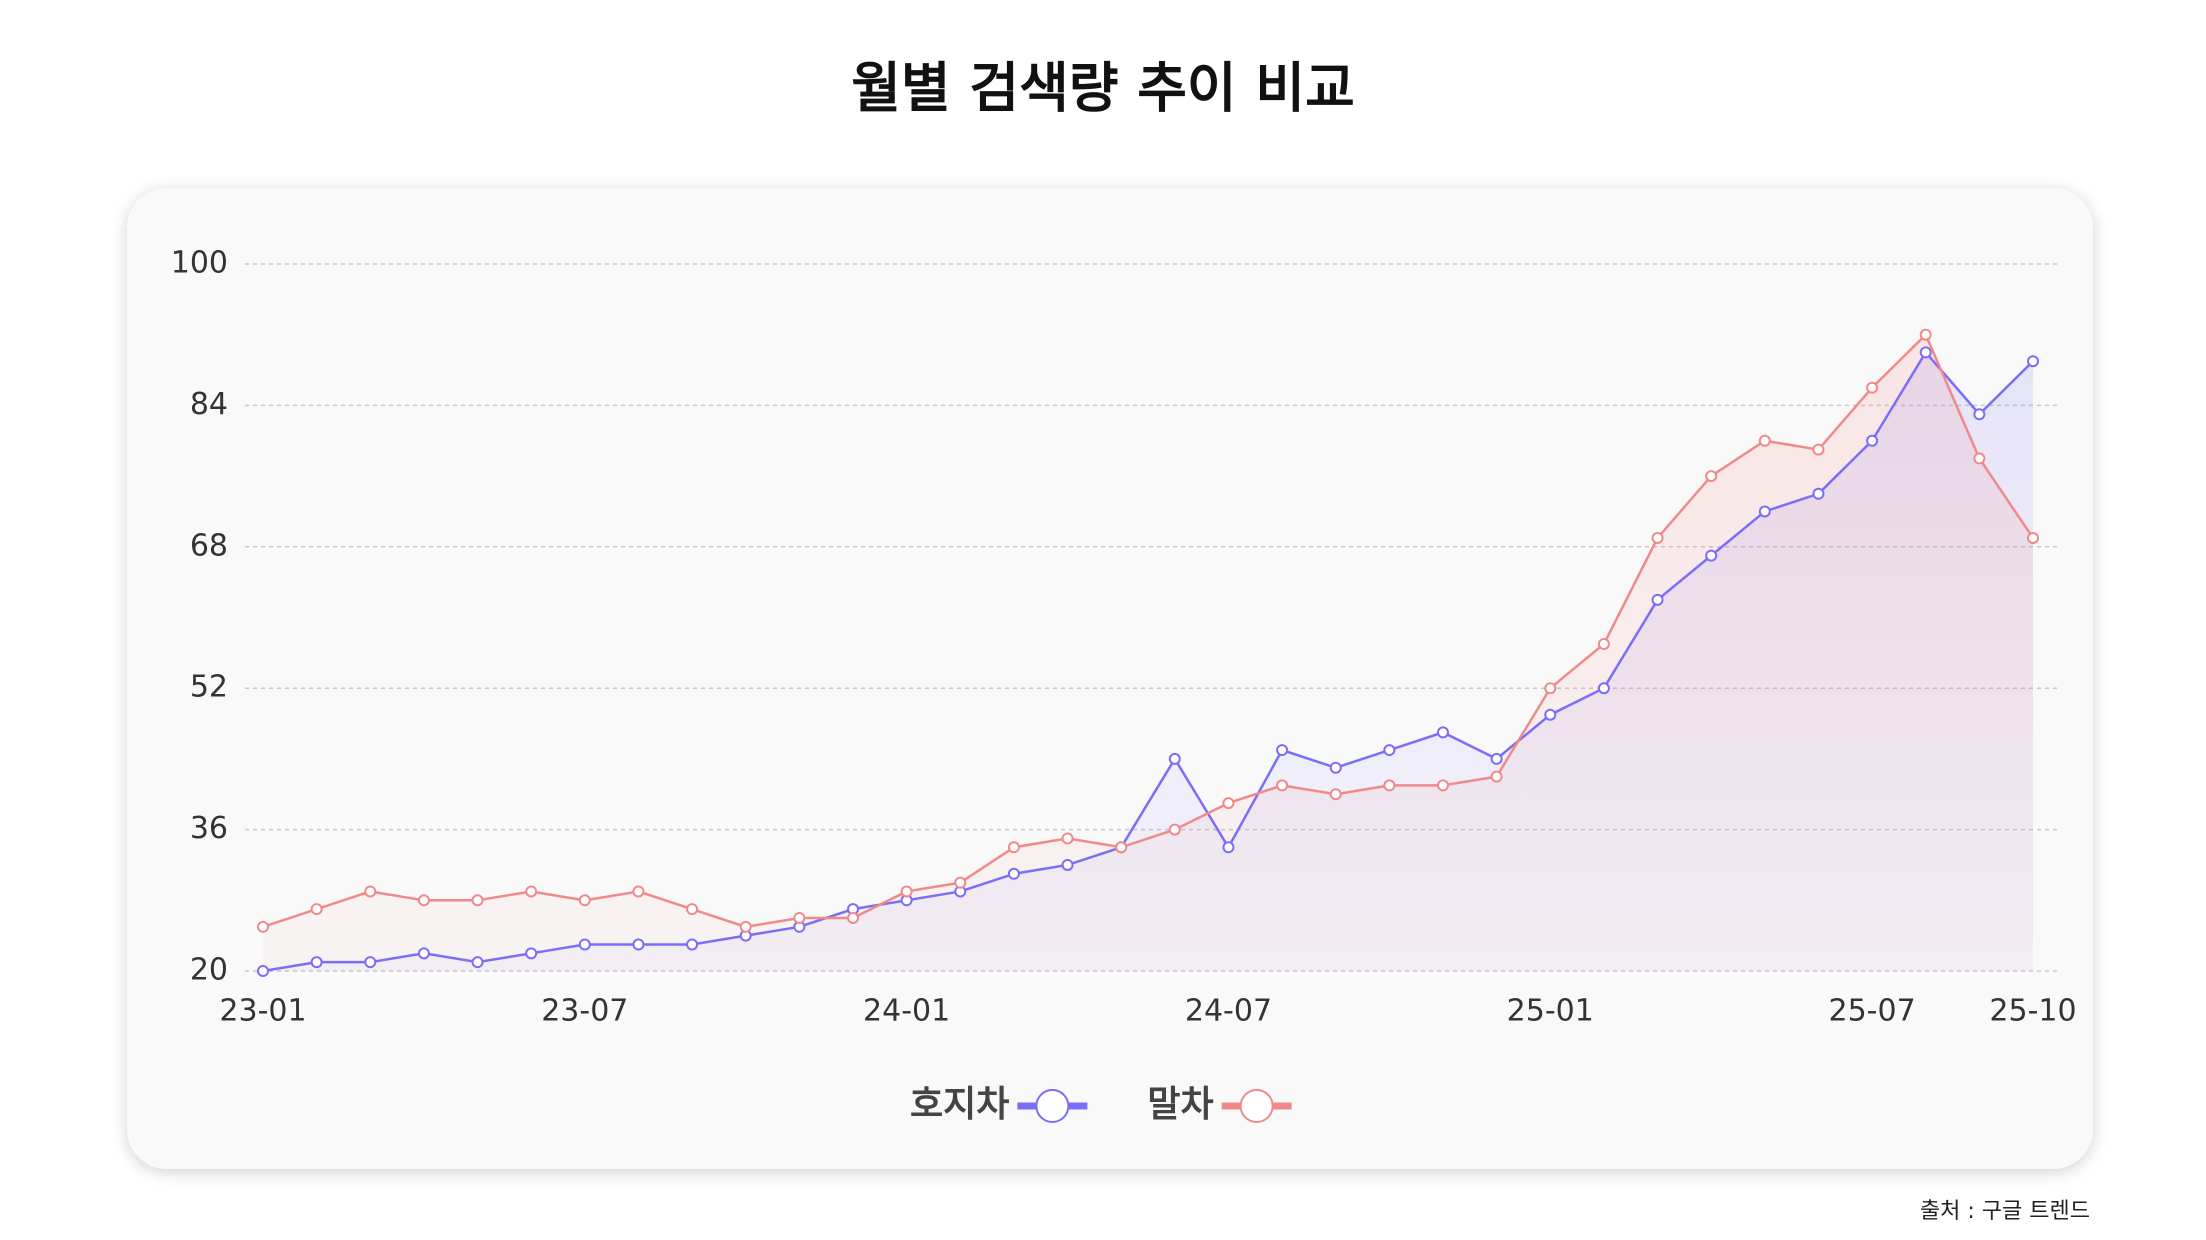 The image size is (2206, 1240). Describe the element at coordinates (584, 1011) in the screenshot. I see `x-tick-label: 23-07` at that location.